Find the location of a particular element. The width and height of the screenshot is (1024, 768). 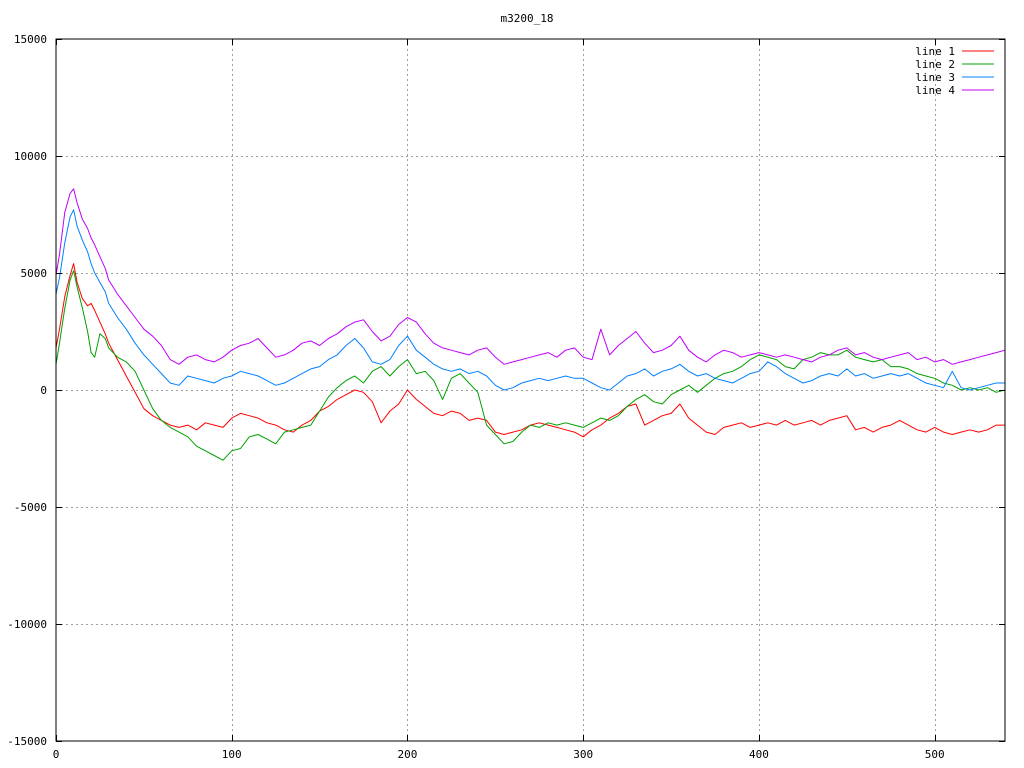

chart-title: m3200_18 is located at coordinates (527, 18).